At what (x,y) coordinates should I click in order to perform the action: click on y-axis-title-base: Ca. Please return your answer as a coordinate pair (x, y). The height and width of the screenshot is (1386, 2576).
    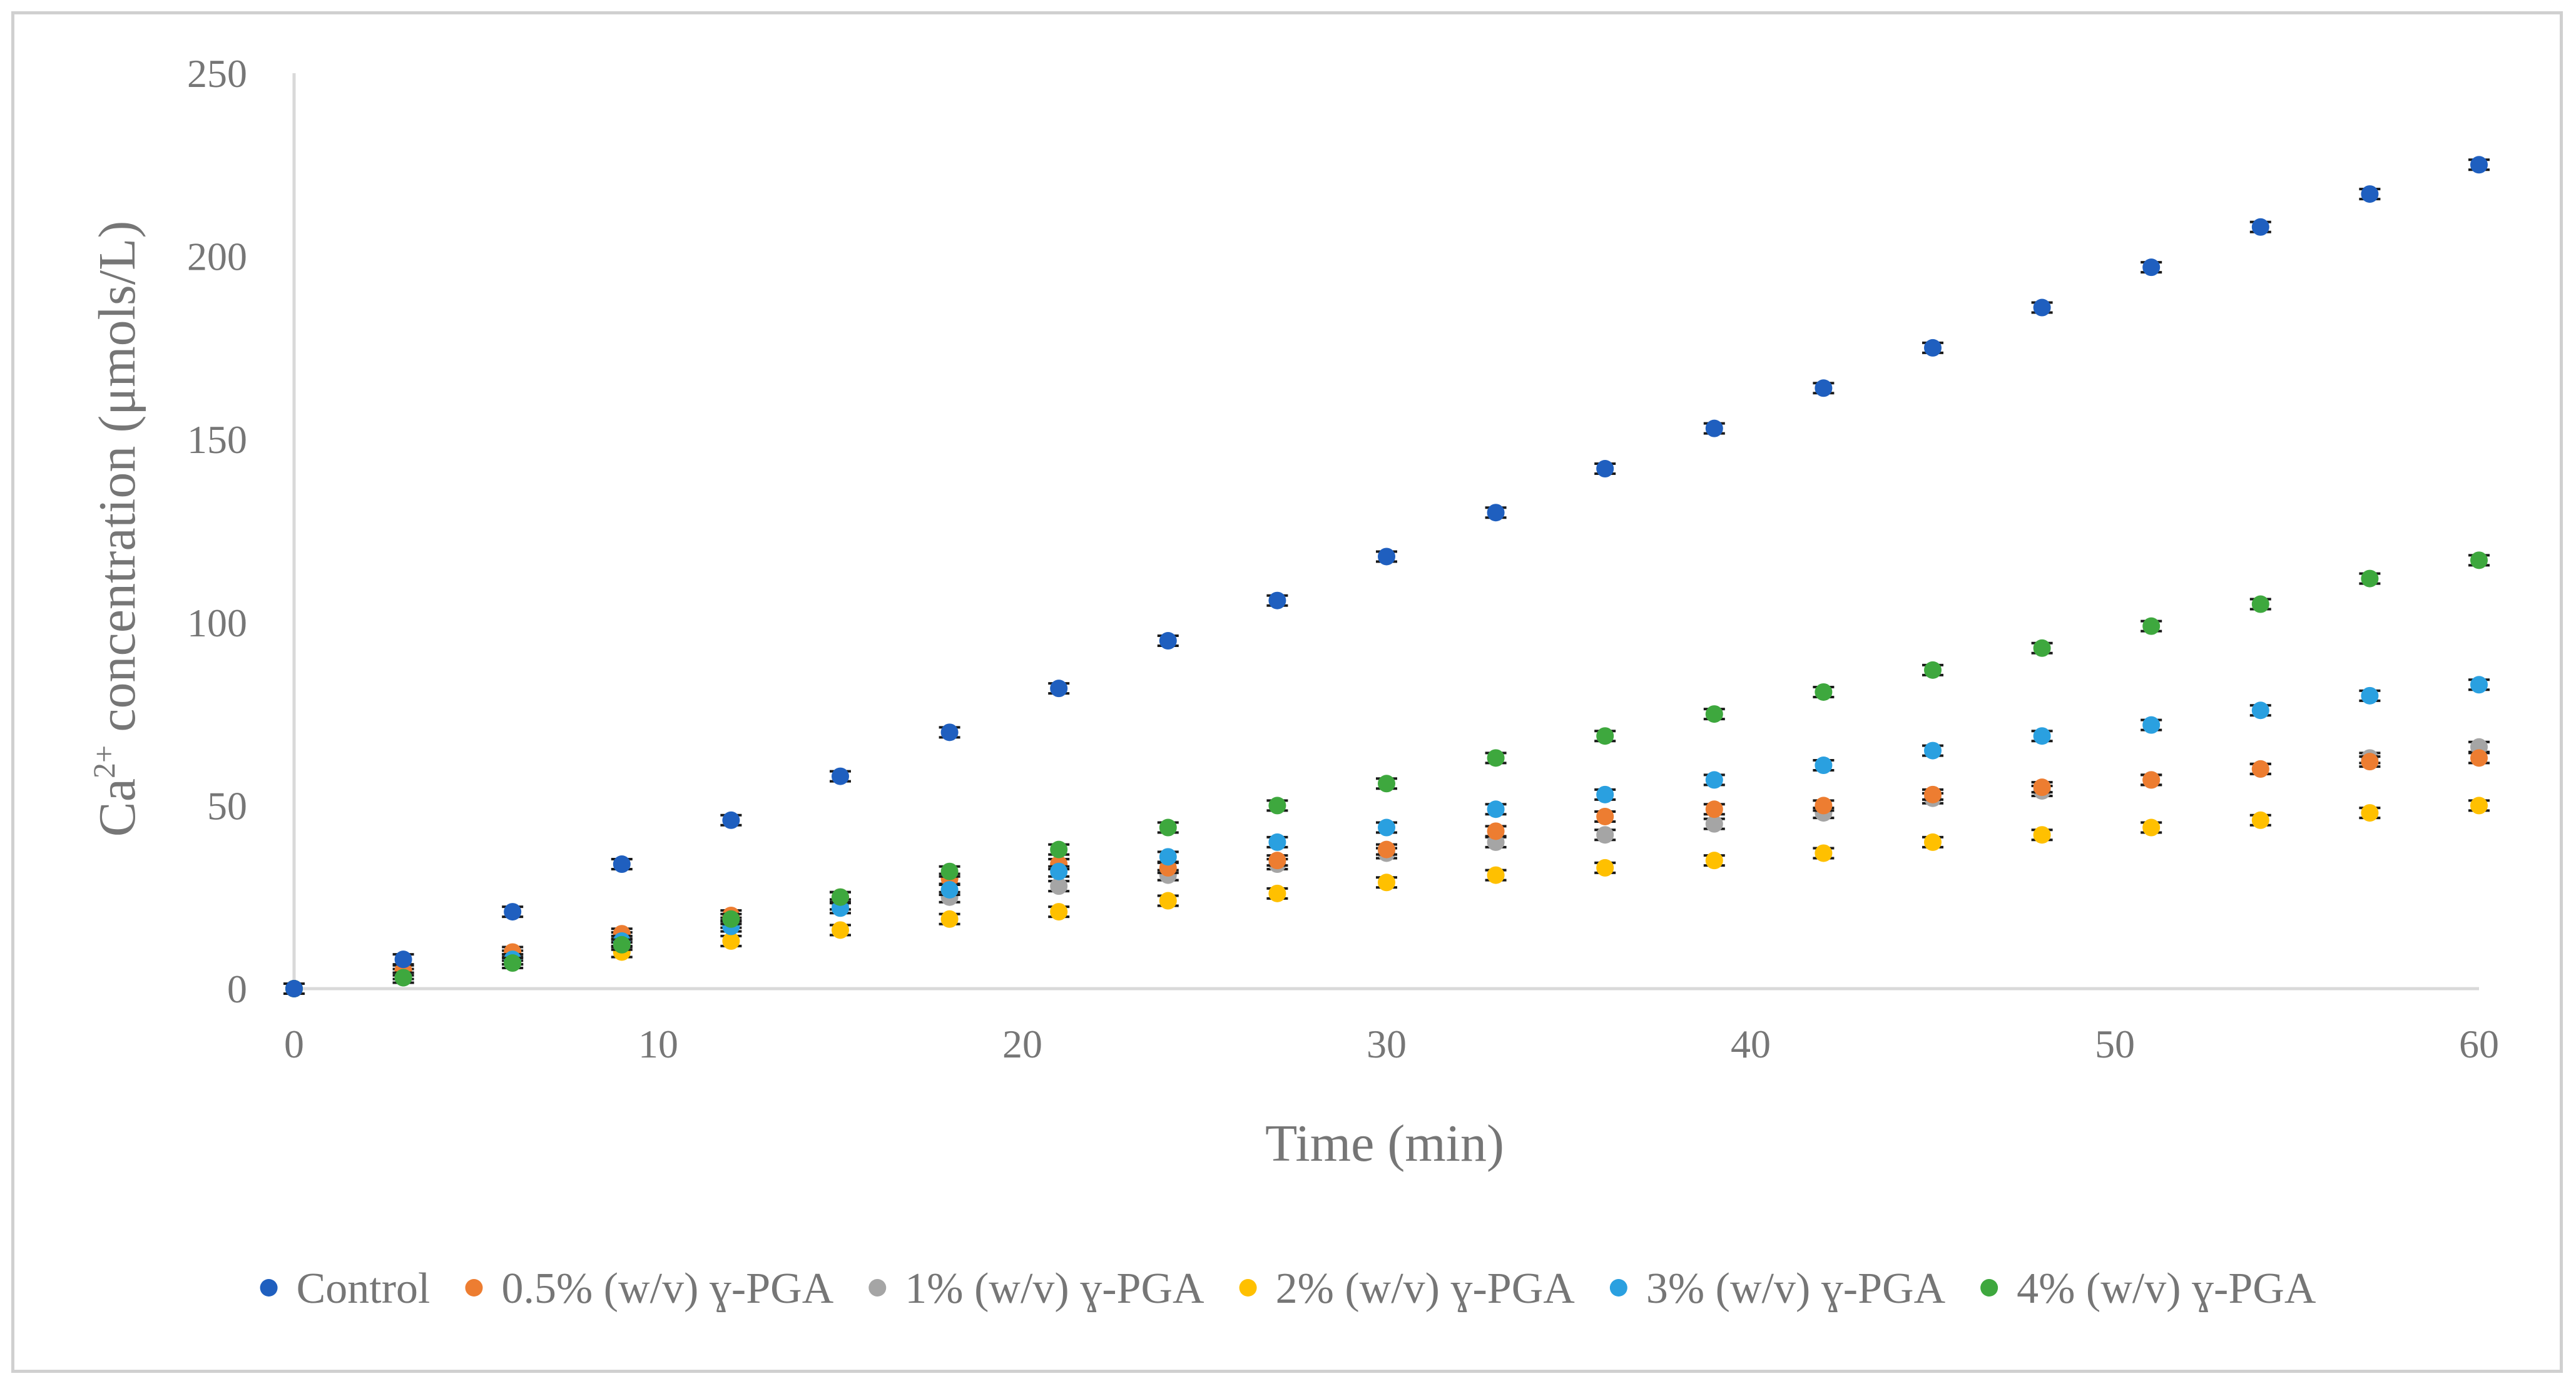
    Looking at the image, I should click on (117, 807).